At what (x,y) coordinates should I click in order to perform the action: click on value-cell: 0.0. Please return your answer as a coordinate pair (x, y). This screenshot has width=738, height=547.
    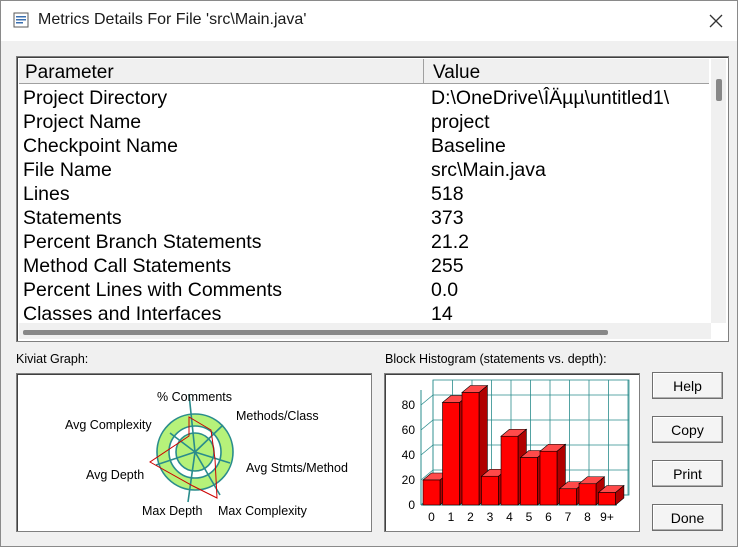
    Looking at the image, I should click on (445, 290).